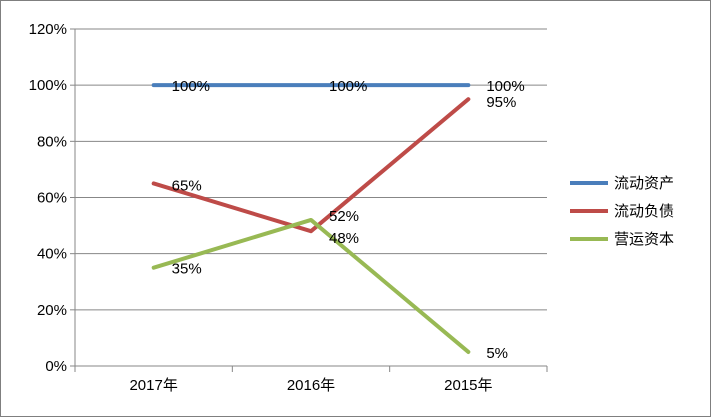 The width and height of the screenshot is (711, 417). Describe the element at coordinates (52, 141) in the screenshot. I see `y-tick-label: 80%` at that location.